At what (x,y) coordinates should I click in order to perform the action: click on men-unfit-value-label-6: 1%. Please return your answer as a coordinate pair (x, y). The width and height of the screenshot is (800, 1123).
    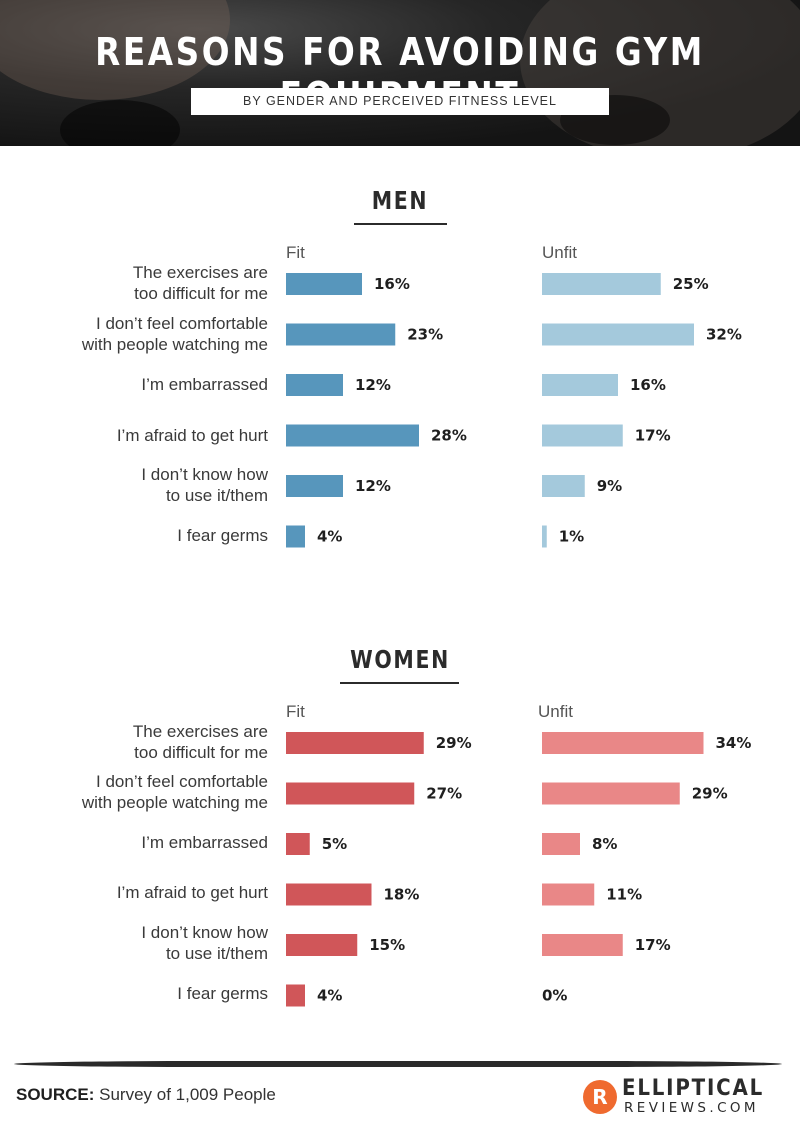
    Looking at the image, I should click on (571, 537).